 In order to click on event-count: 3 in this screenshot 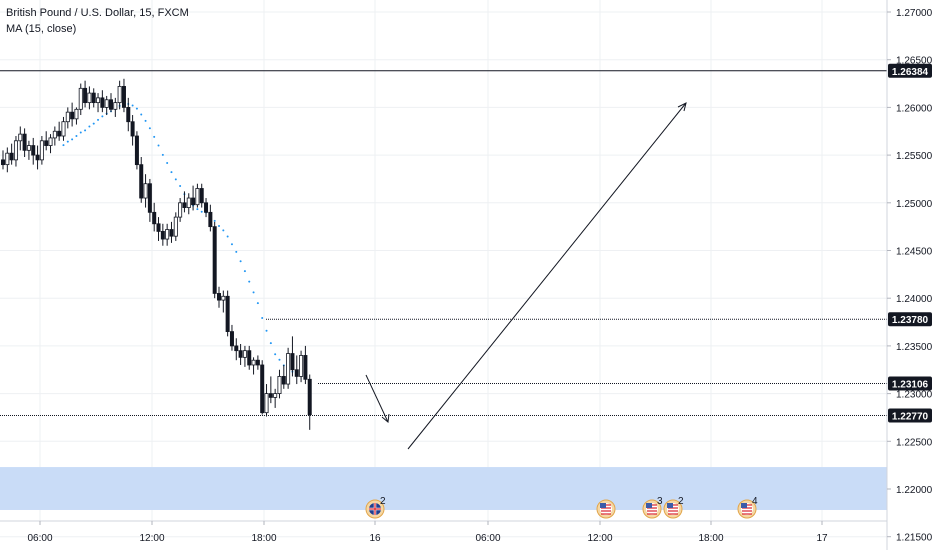, I will do `click(660, 501)`.